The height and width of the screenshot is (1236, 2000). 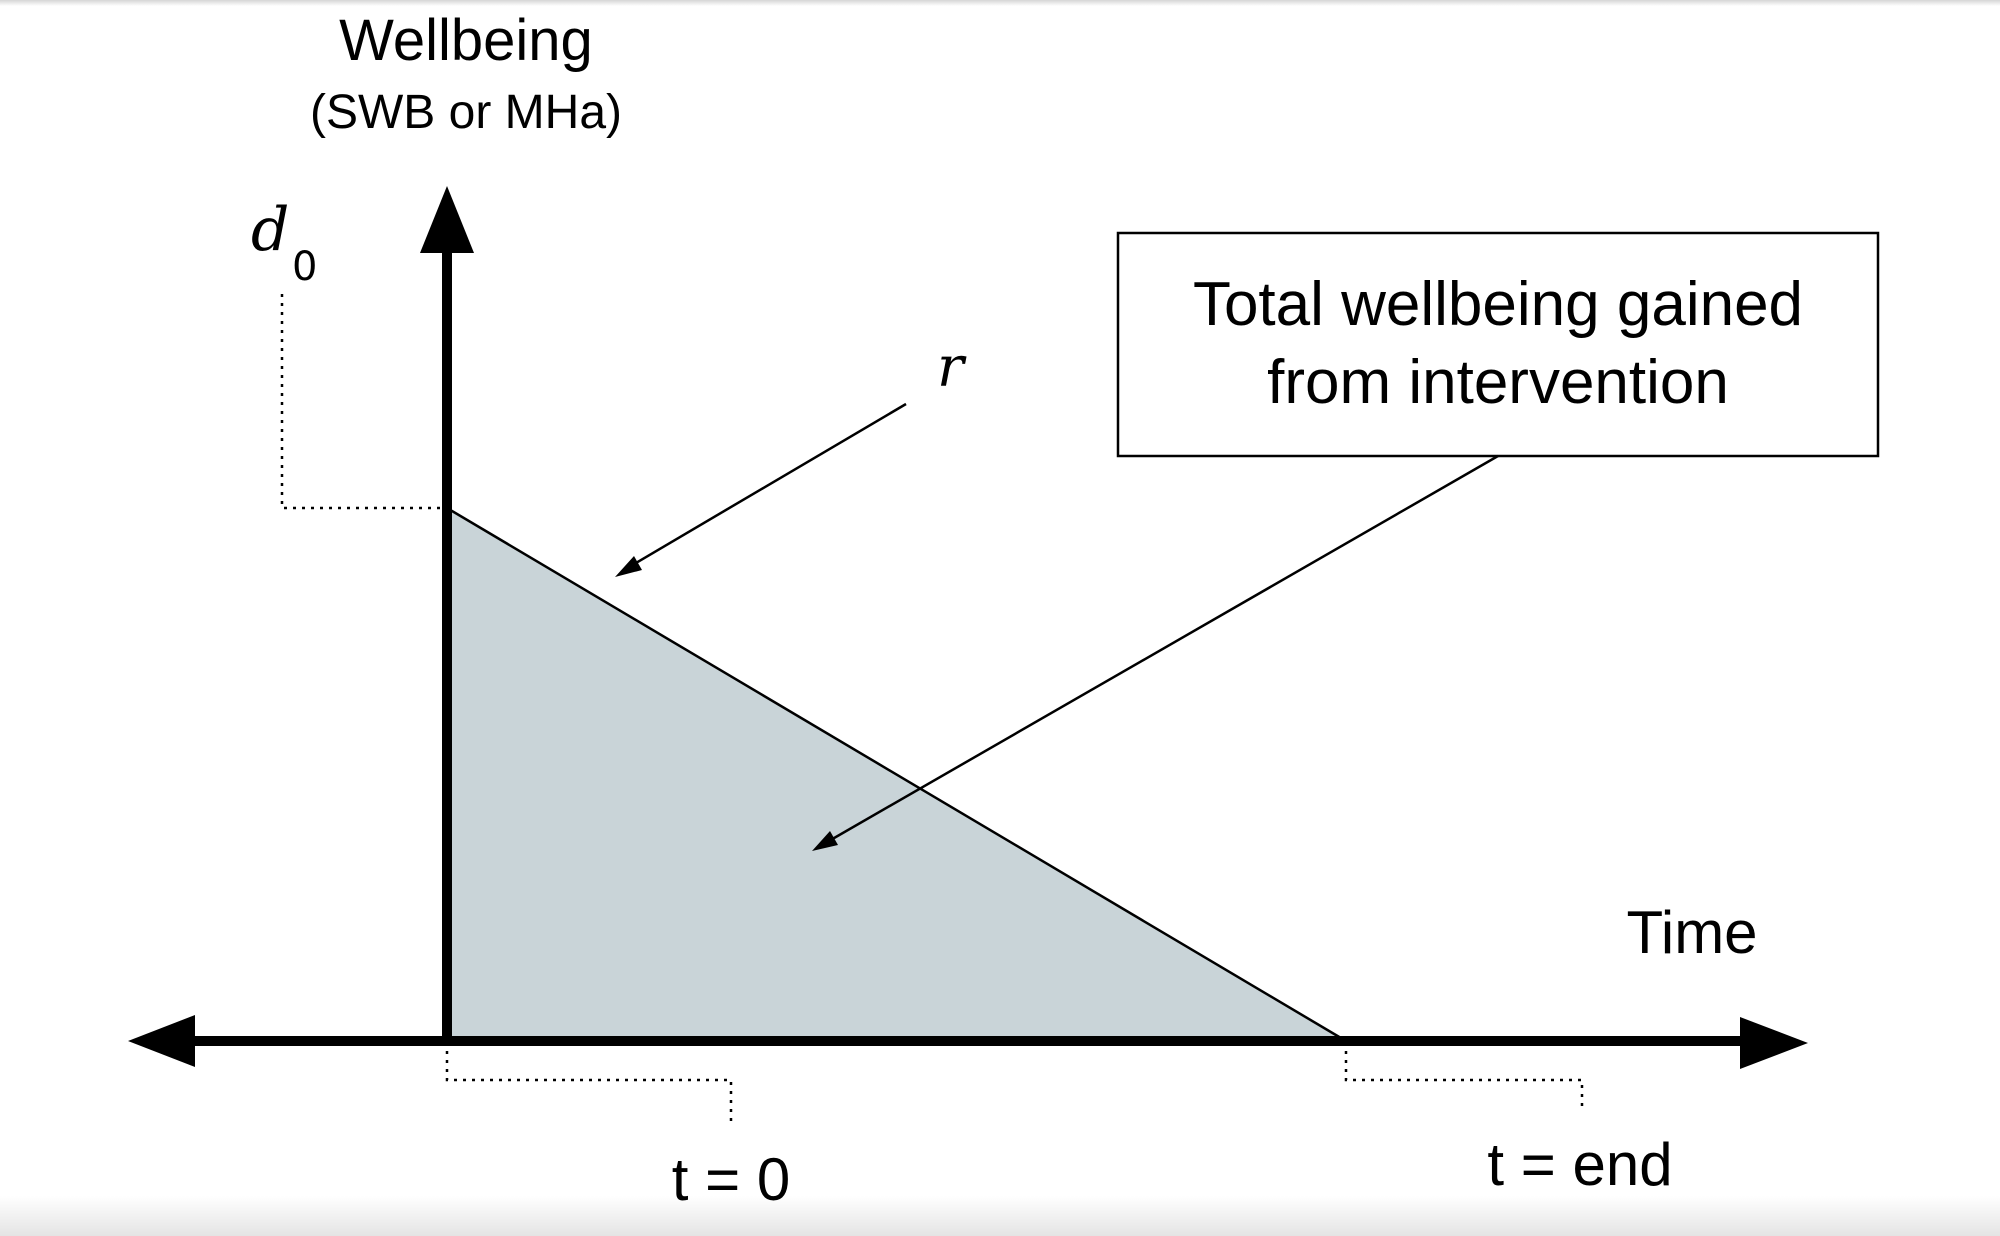 I want to click on d0-subscript: 0, so click(x=304, y=267).